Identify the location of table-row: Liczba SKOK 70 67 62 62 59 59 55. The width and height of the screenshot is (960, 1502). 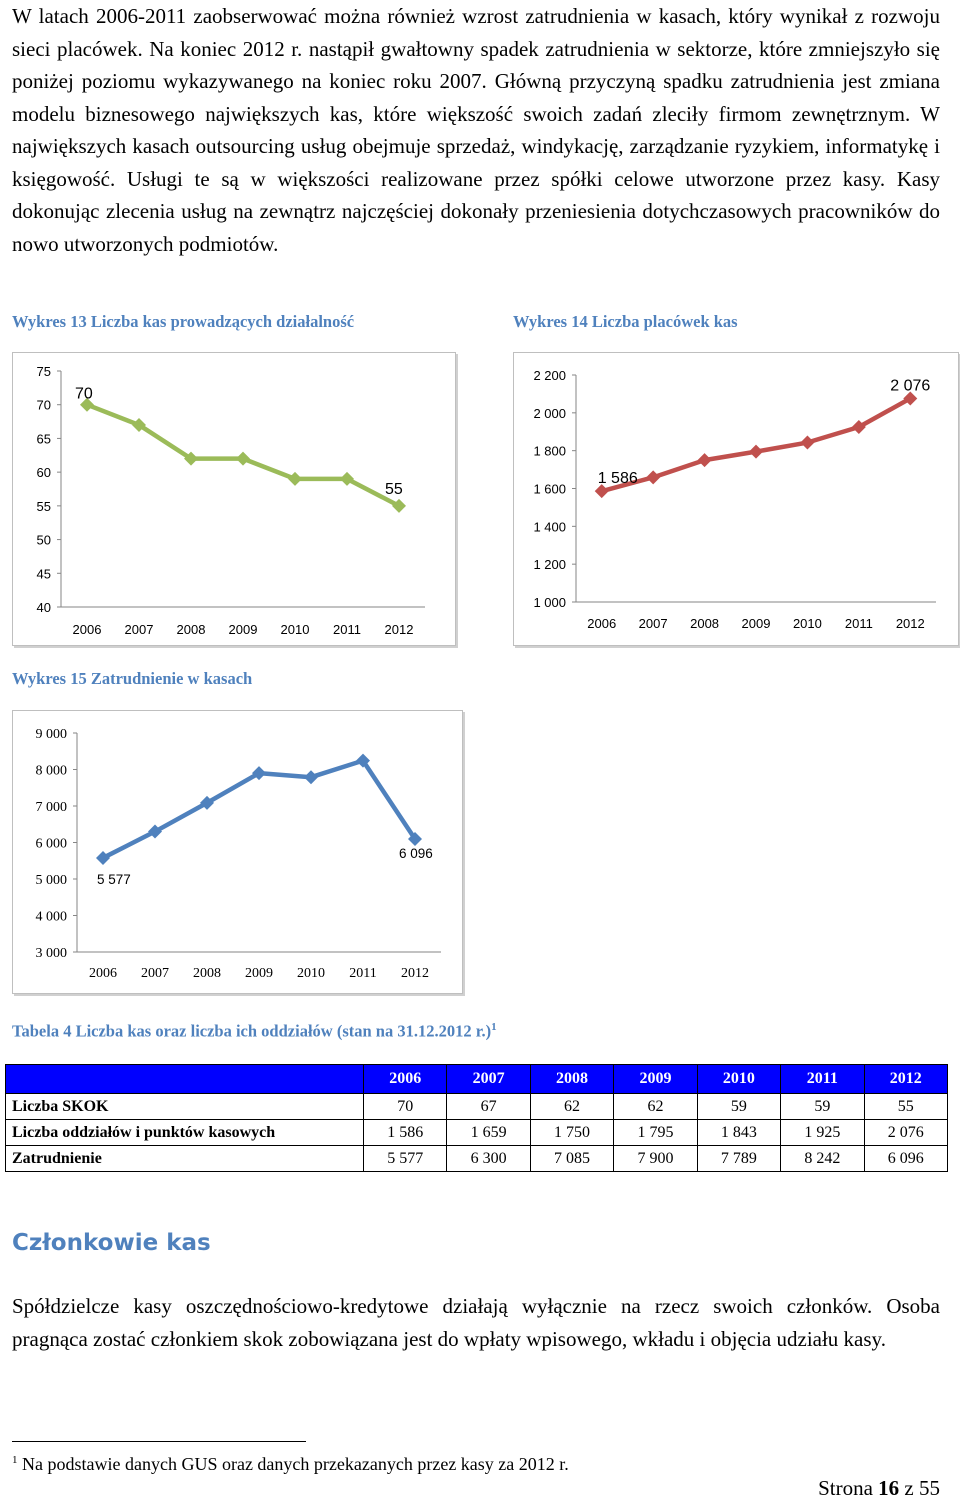
(477, 1106).